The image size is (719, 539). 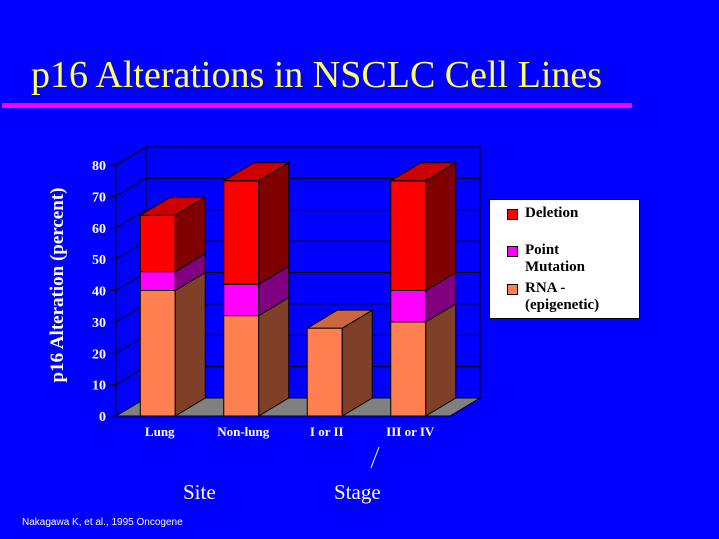 I want to click on y-tick-label-10: 10, so click(x=99, y=386).